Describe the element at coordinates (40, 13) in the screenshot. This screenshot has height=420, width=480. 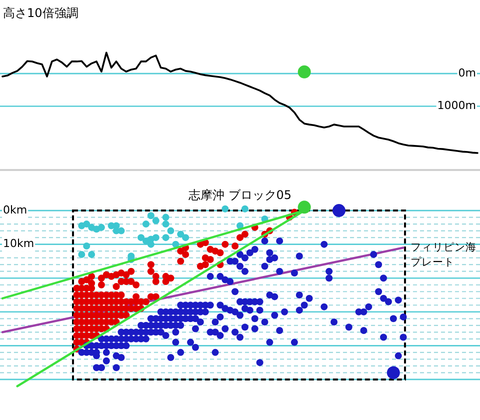
I see `text: 高さ10倍強調` at that location.